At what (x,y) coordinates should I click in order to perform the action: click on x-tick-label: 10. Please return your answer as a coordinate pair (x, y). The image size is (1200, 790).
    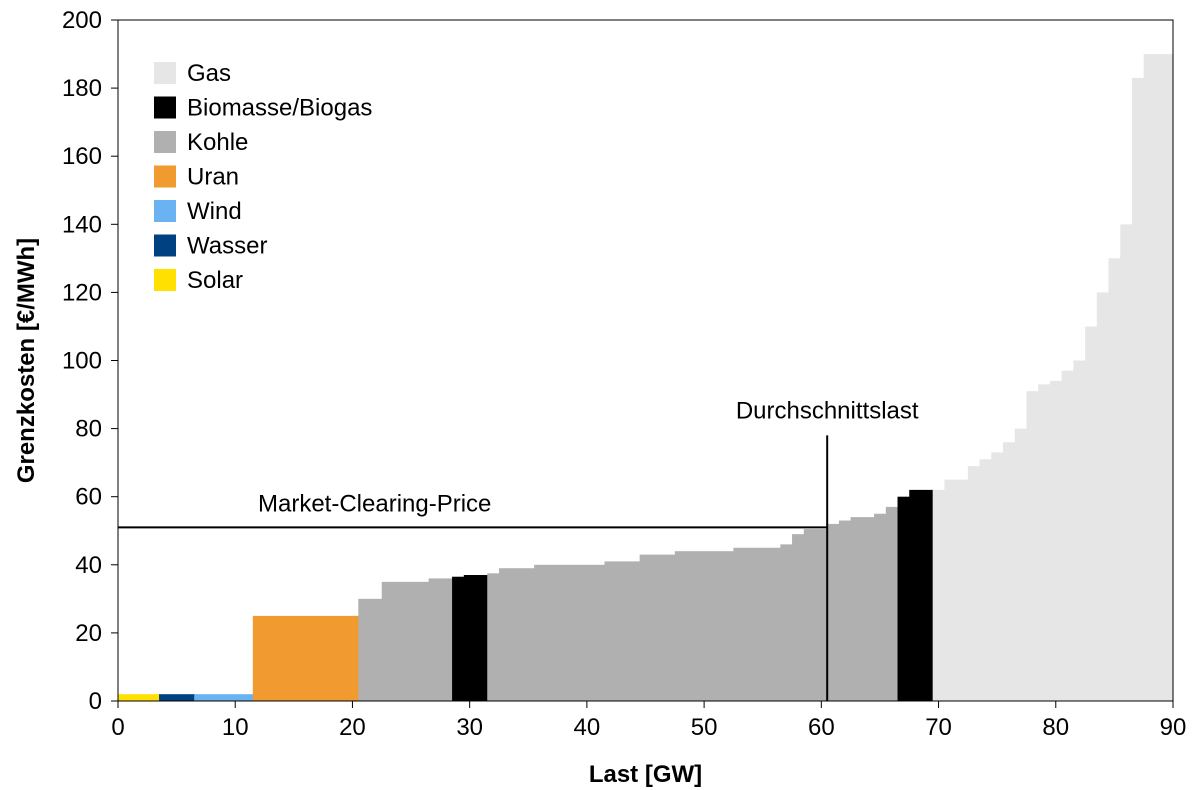
    Looking at the image, I should click on (235, 727).